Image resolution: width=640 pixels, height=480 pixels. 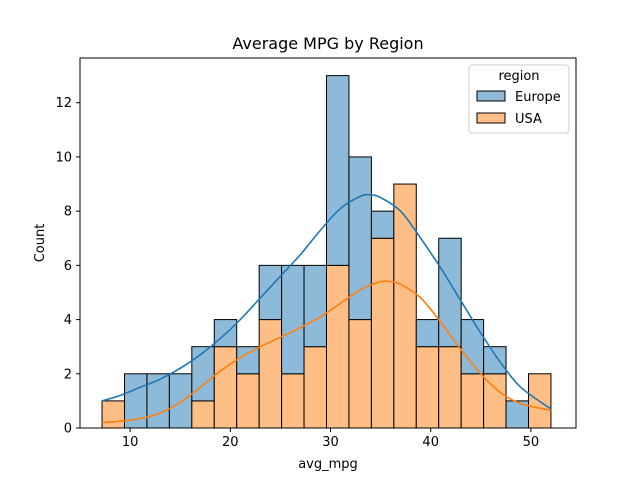 I want to click on y-tick-label: 4, so click(x=68, y=320).